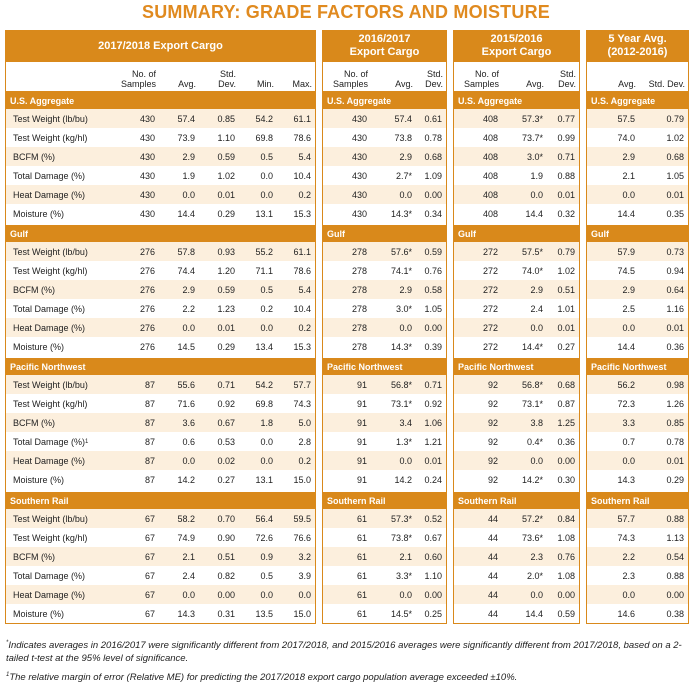  What do you see at coordinates (57, 137) in the screenshot?
I see `row-label: Test Weight (kg/hl)` at bounding box center [57, 137].